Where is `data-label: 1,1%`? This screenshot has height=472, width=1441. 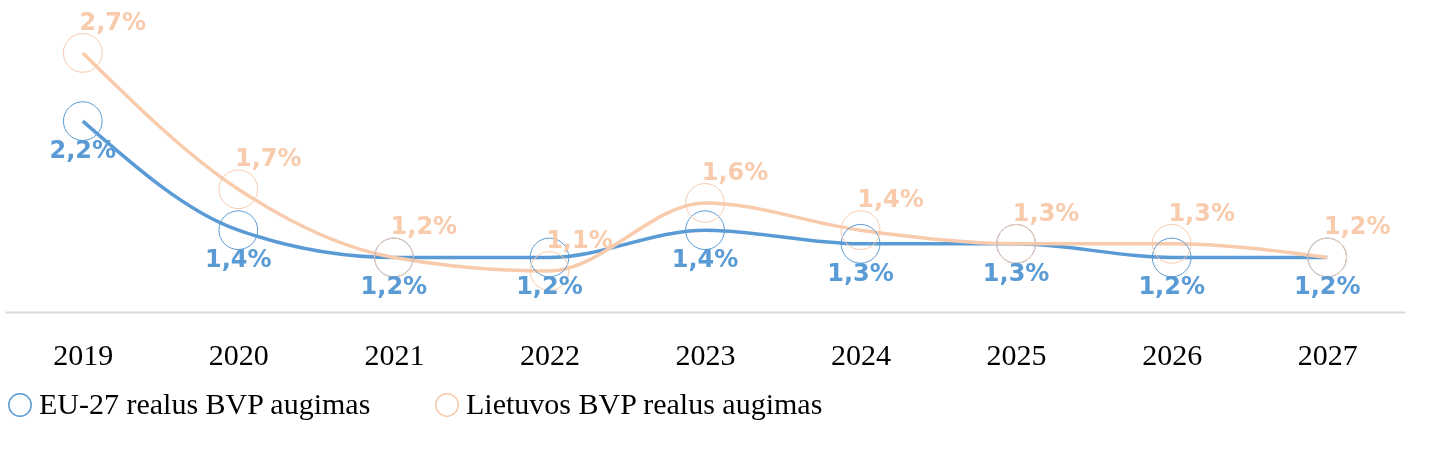
data-label: 1,1% is located at coordinates (579, 240).